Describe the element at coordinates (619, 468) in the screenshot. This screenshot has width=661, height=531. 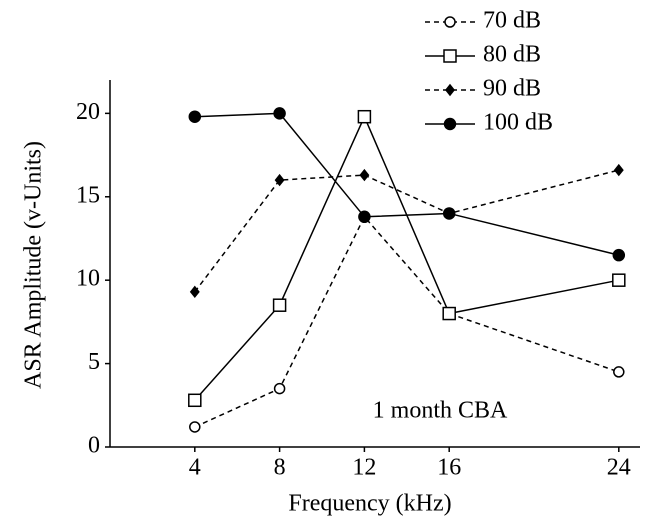
I see `x-tick-label: 24` at that location.